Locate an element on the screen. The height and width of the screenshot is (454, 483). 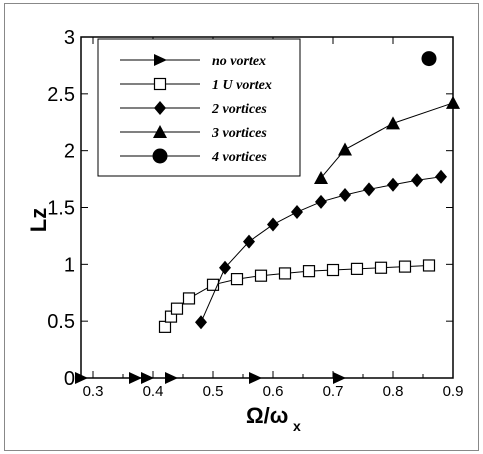
x-tick-label: 0.5 is located at coordinates (213, 391).